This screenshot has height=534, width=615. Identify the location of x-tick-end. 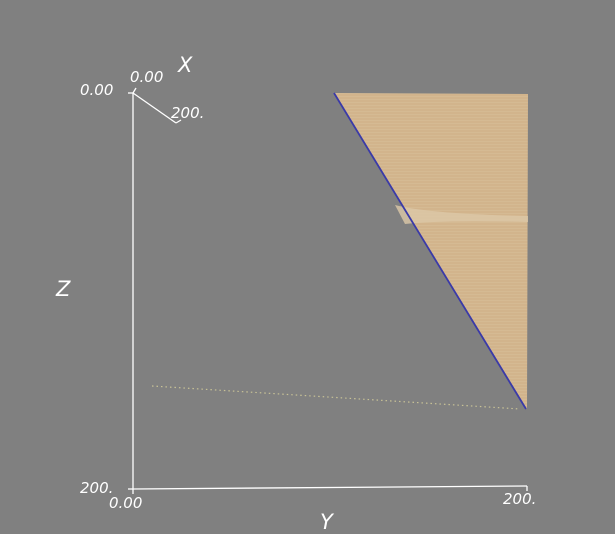
(178, 121).